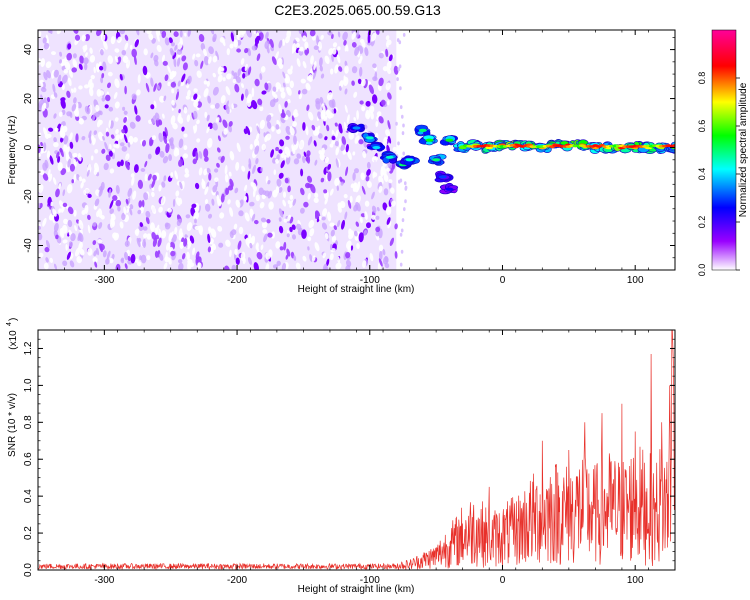 Image resolution: width=750 pixels, height=600 pixels. I want to click on colorbar-tick-label: 0.4, so click(702, 174).